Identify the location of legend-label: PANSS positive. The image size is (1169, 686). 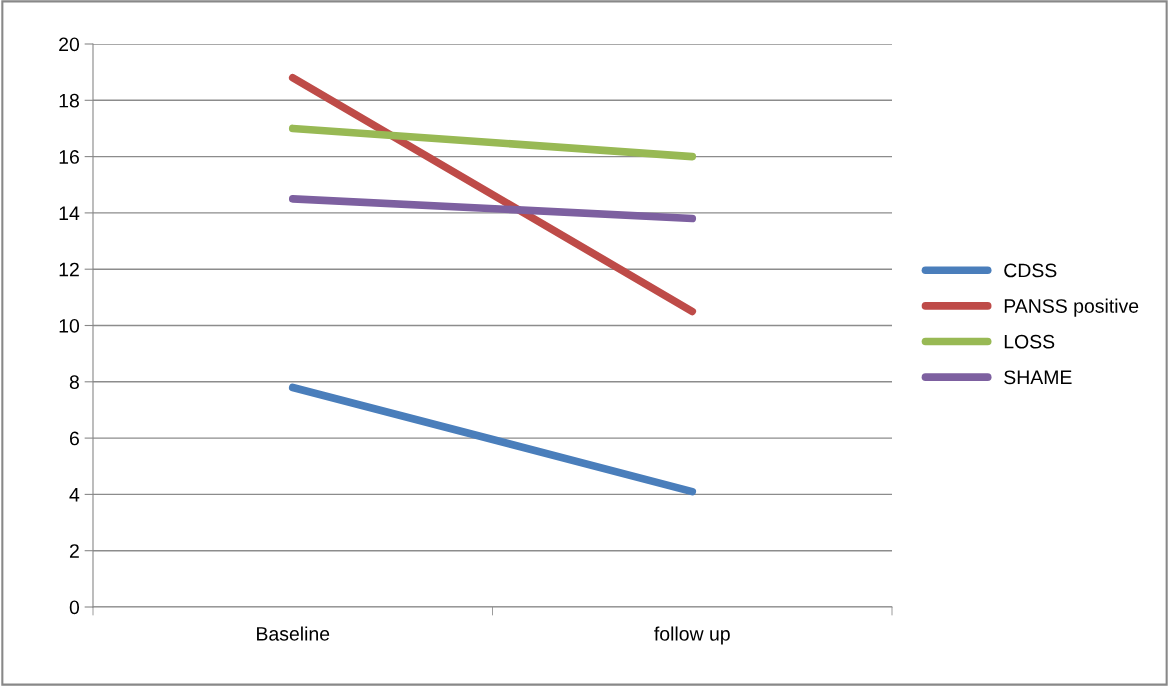
(1071, 307).